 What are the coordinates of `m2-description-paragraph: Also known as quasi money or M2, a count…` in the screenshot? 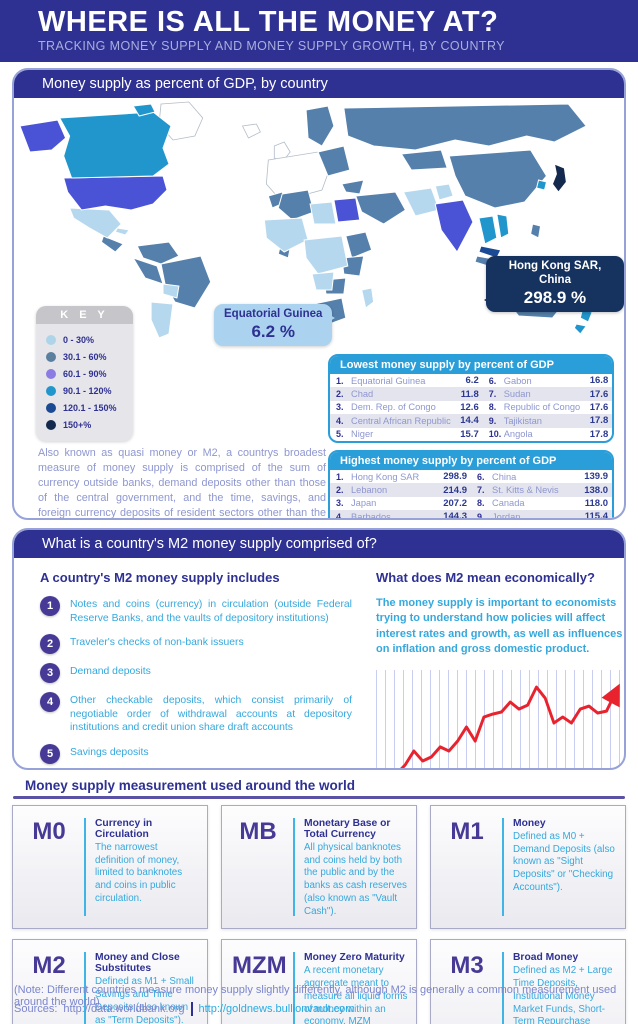 It's located at (182, 483).